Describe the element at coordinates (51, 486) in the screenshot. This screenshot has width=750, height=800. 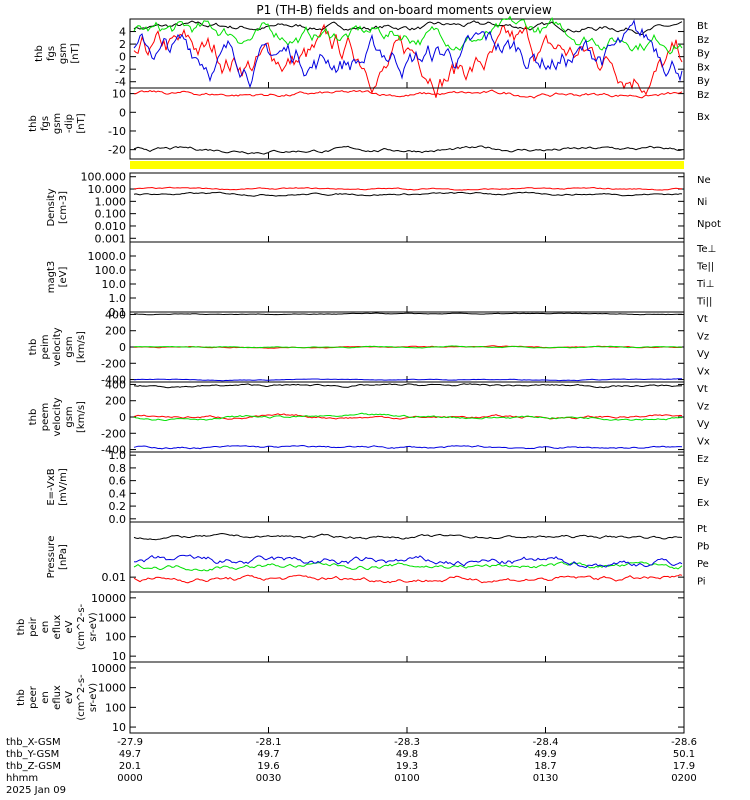
I see `ylabel-line: E=-VxB` at that location.